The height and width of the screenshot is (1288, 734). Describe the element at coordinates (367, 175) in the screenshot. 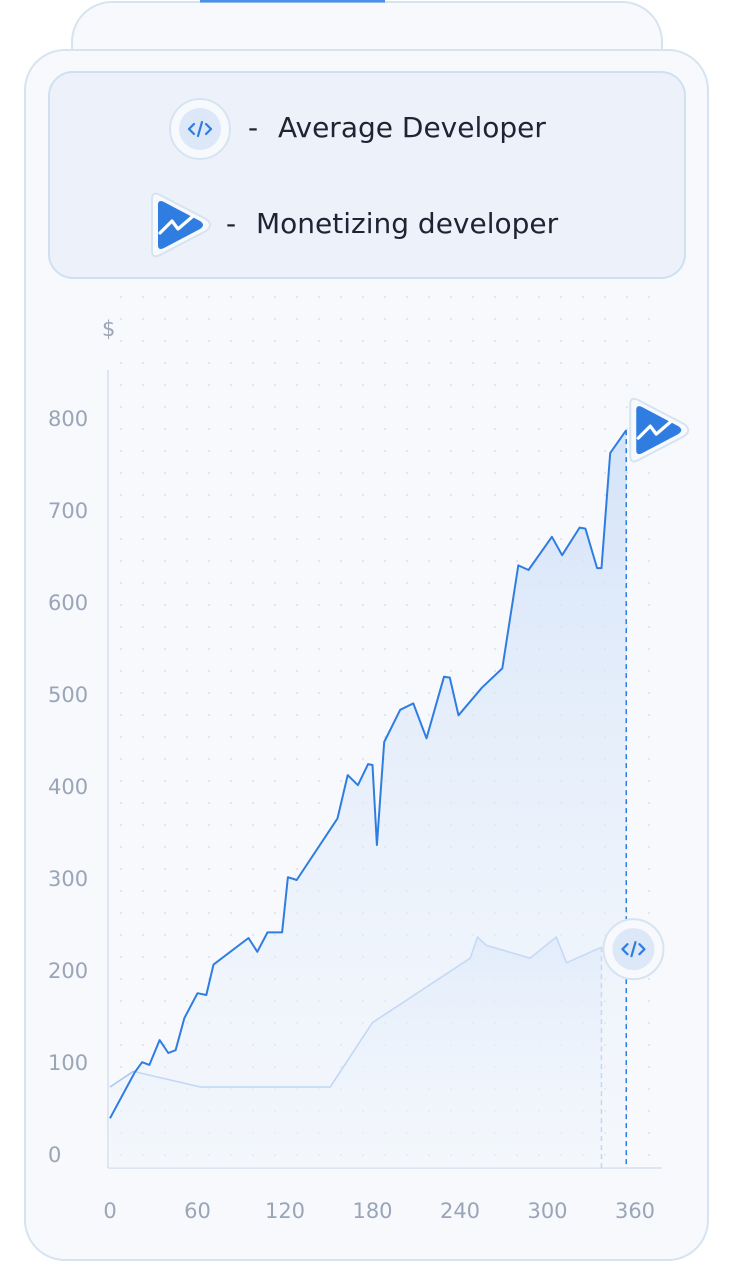

I see `legend-box` at that location.